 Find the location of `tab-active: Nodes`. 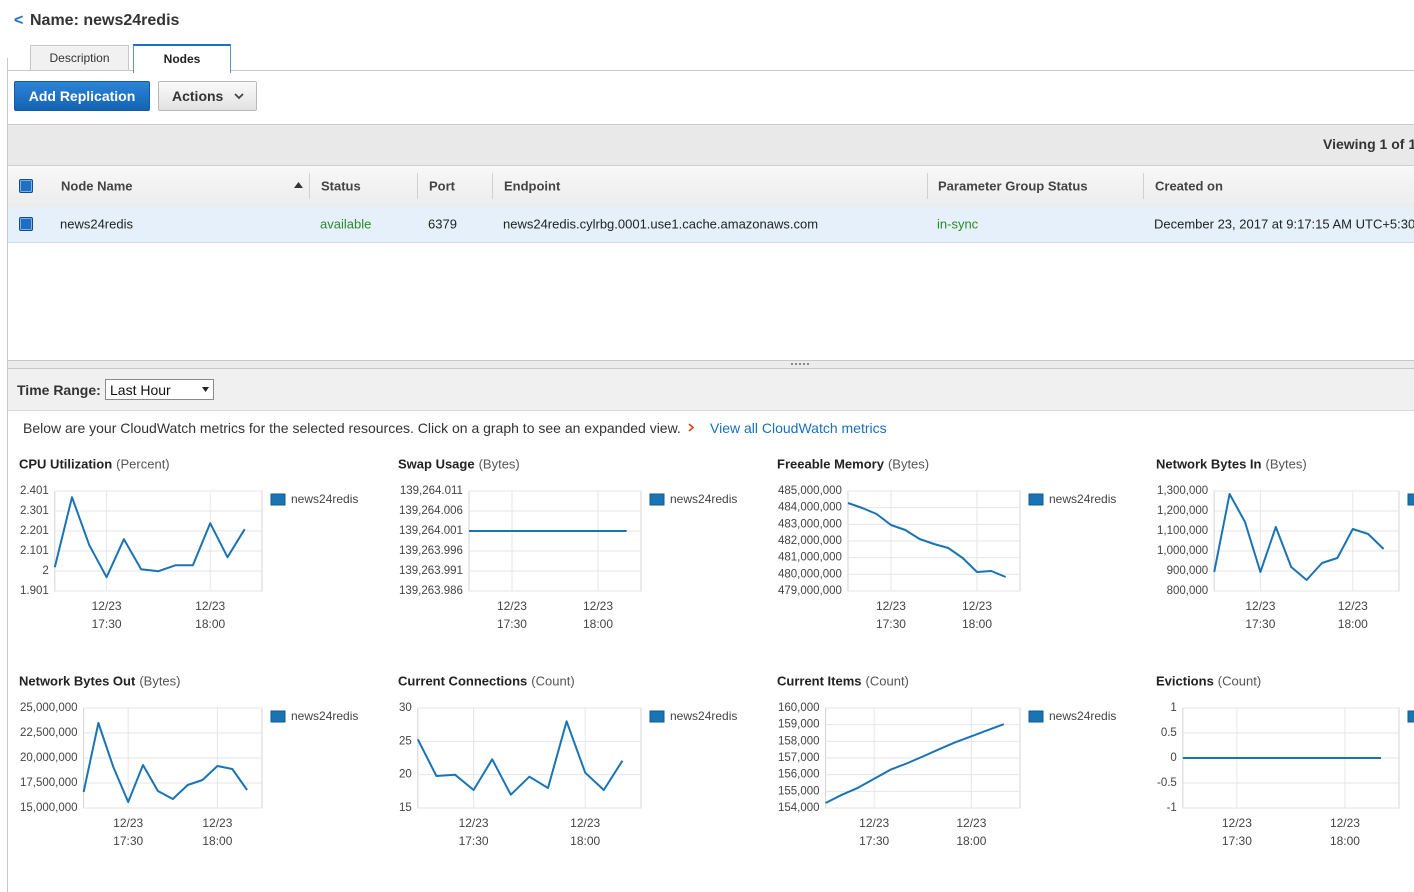

tab-active: Nodes is located at coordinates (182, 58).